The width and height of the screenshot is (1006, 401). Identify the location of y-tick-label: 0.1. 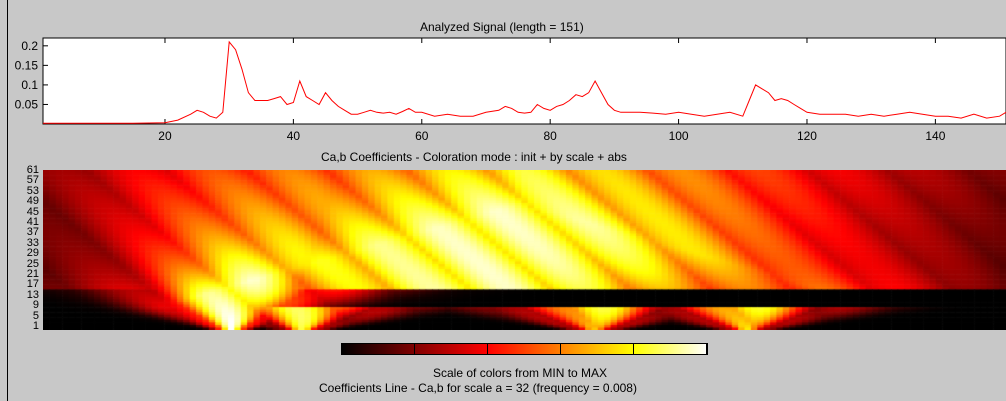
(29, 85).